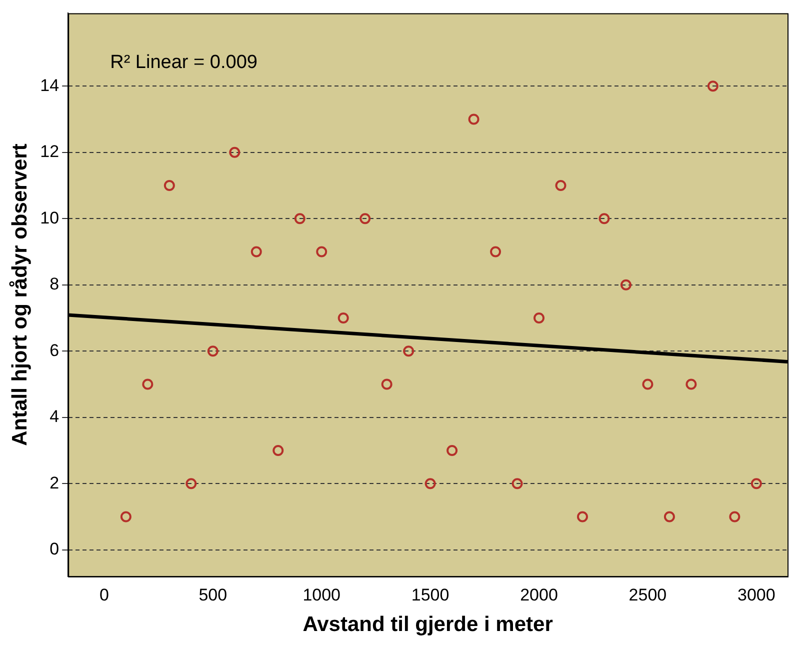 This screenshot has height=646, width=794. I want to click on x-axis-title: Avstand til gjerde i meter, so click(427, 624).